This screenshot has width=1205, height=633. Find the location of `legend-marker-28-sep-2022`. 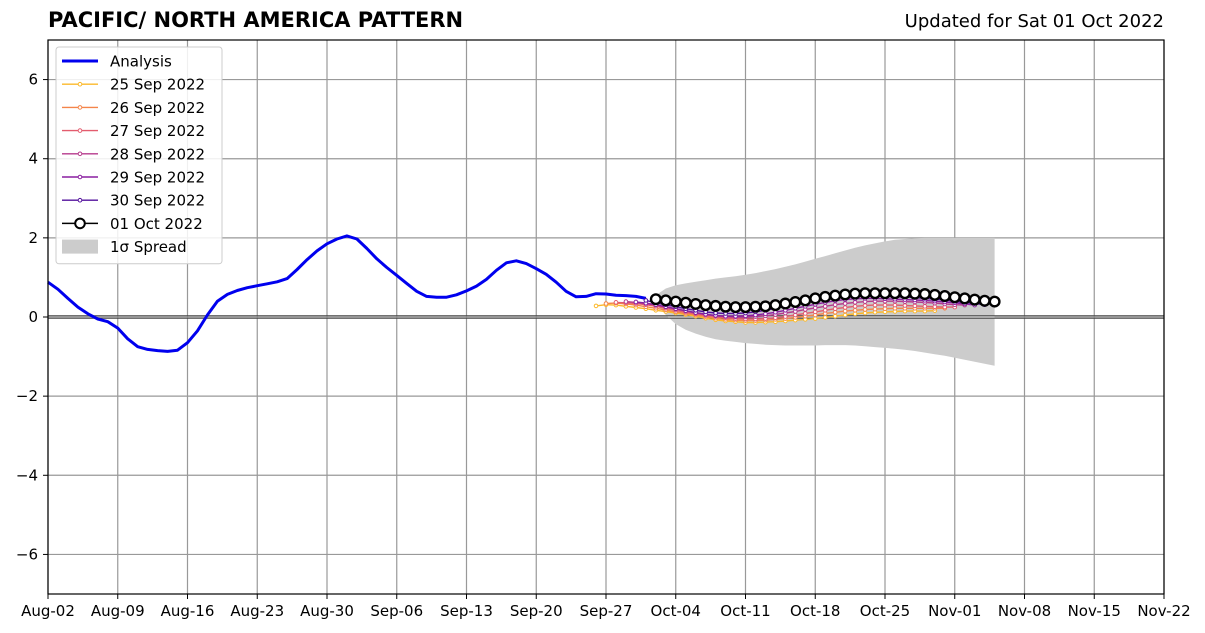

legend-marker-28-sep-2022 is located at coordinates (80, 154).